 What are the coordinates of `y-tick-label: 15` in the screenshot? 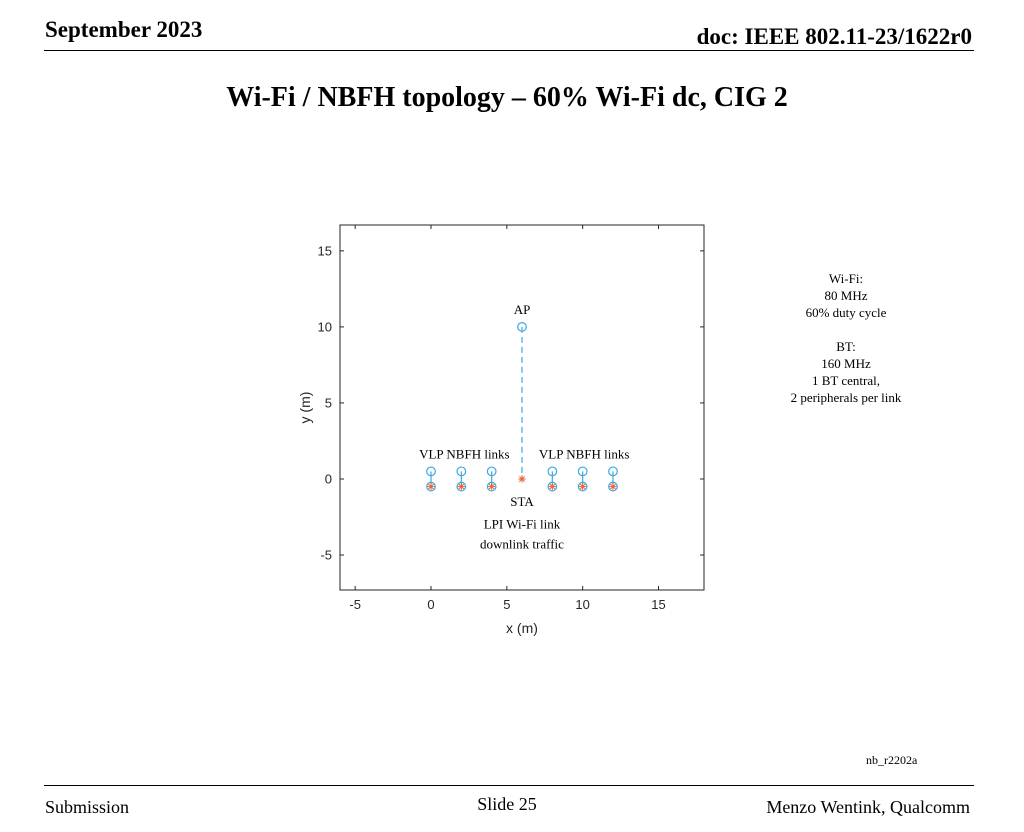 It's located at (325, 250).